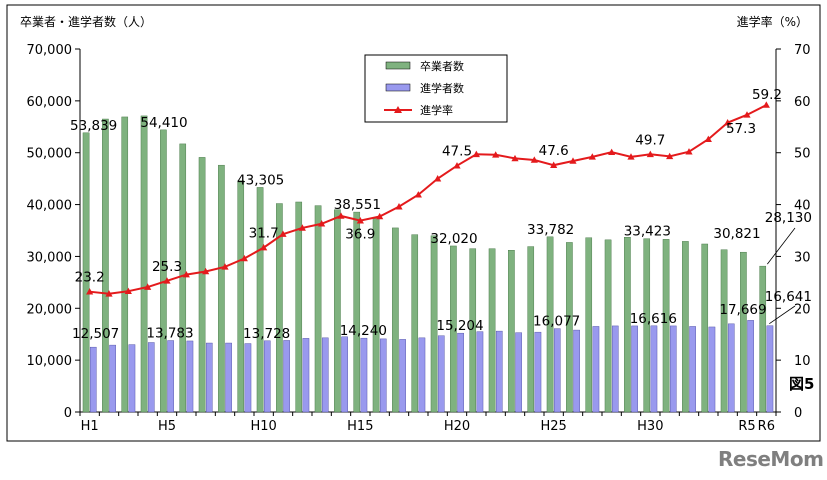 The height and width of the screenshot is (480, 827). What do you see at coordinates (457, 426) in the screenshot?
I see `x-tick-label: H20` at bounding box center [457, 426].